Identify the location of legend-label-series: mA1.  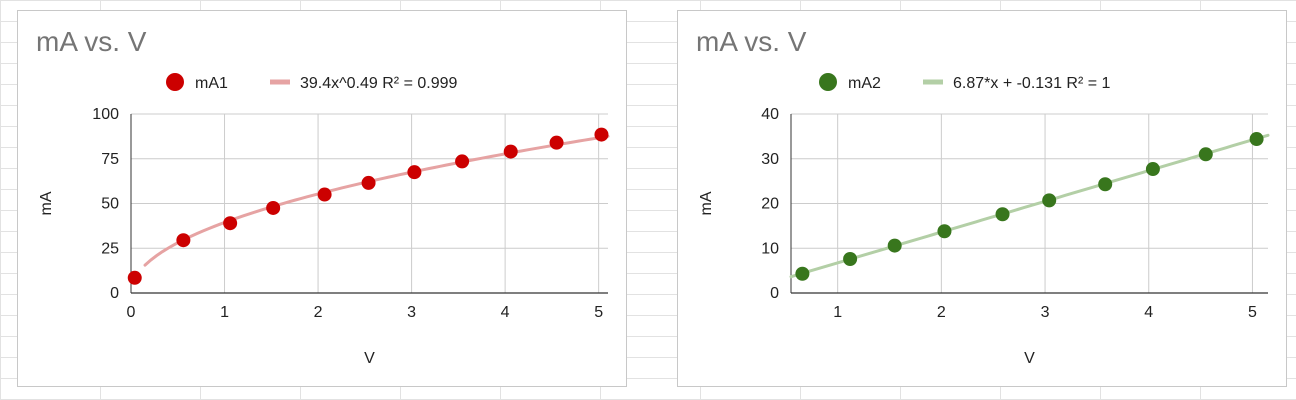
(211, 83).